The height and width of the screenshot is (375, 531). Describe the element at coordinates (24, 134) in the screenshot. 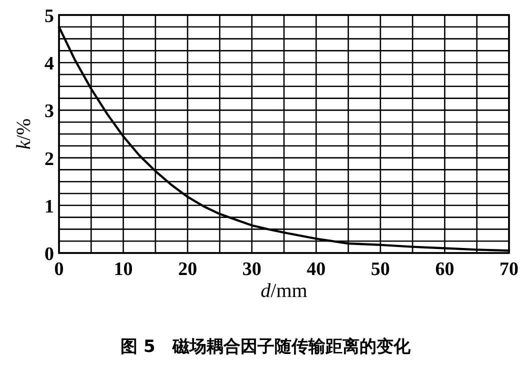

I see `y-axis-title: k/%` at that location.